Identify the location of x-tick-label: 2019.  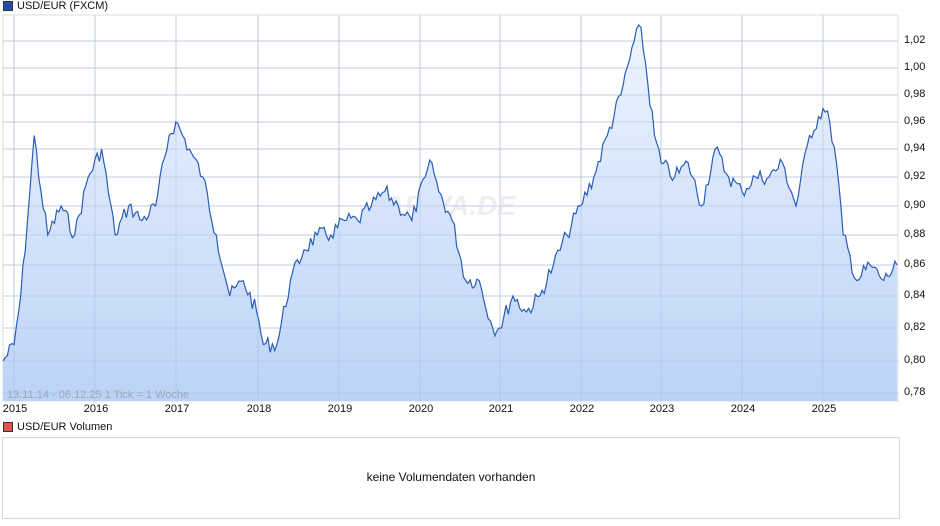
(340, 409).